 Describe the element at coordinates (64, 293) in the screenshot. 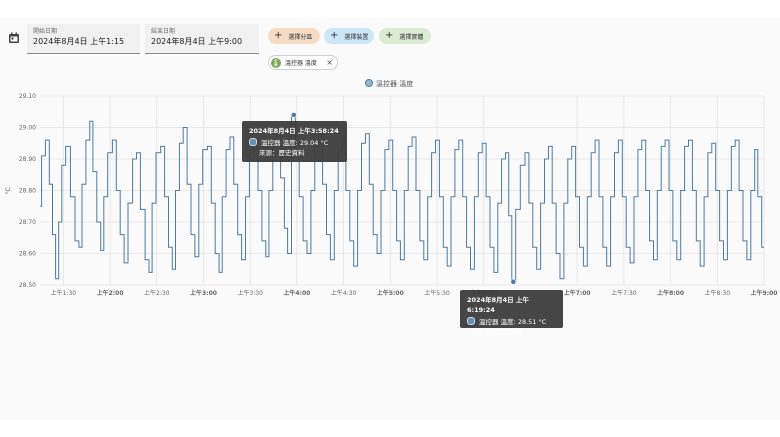

I see `x-tick-label: 上午1:30` at that location.